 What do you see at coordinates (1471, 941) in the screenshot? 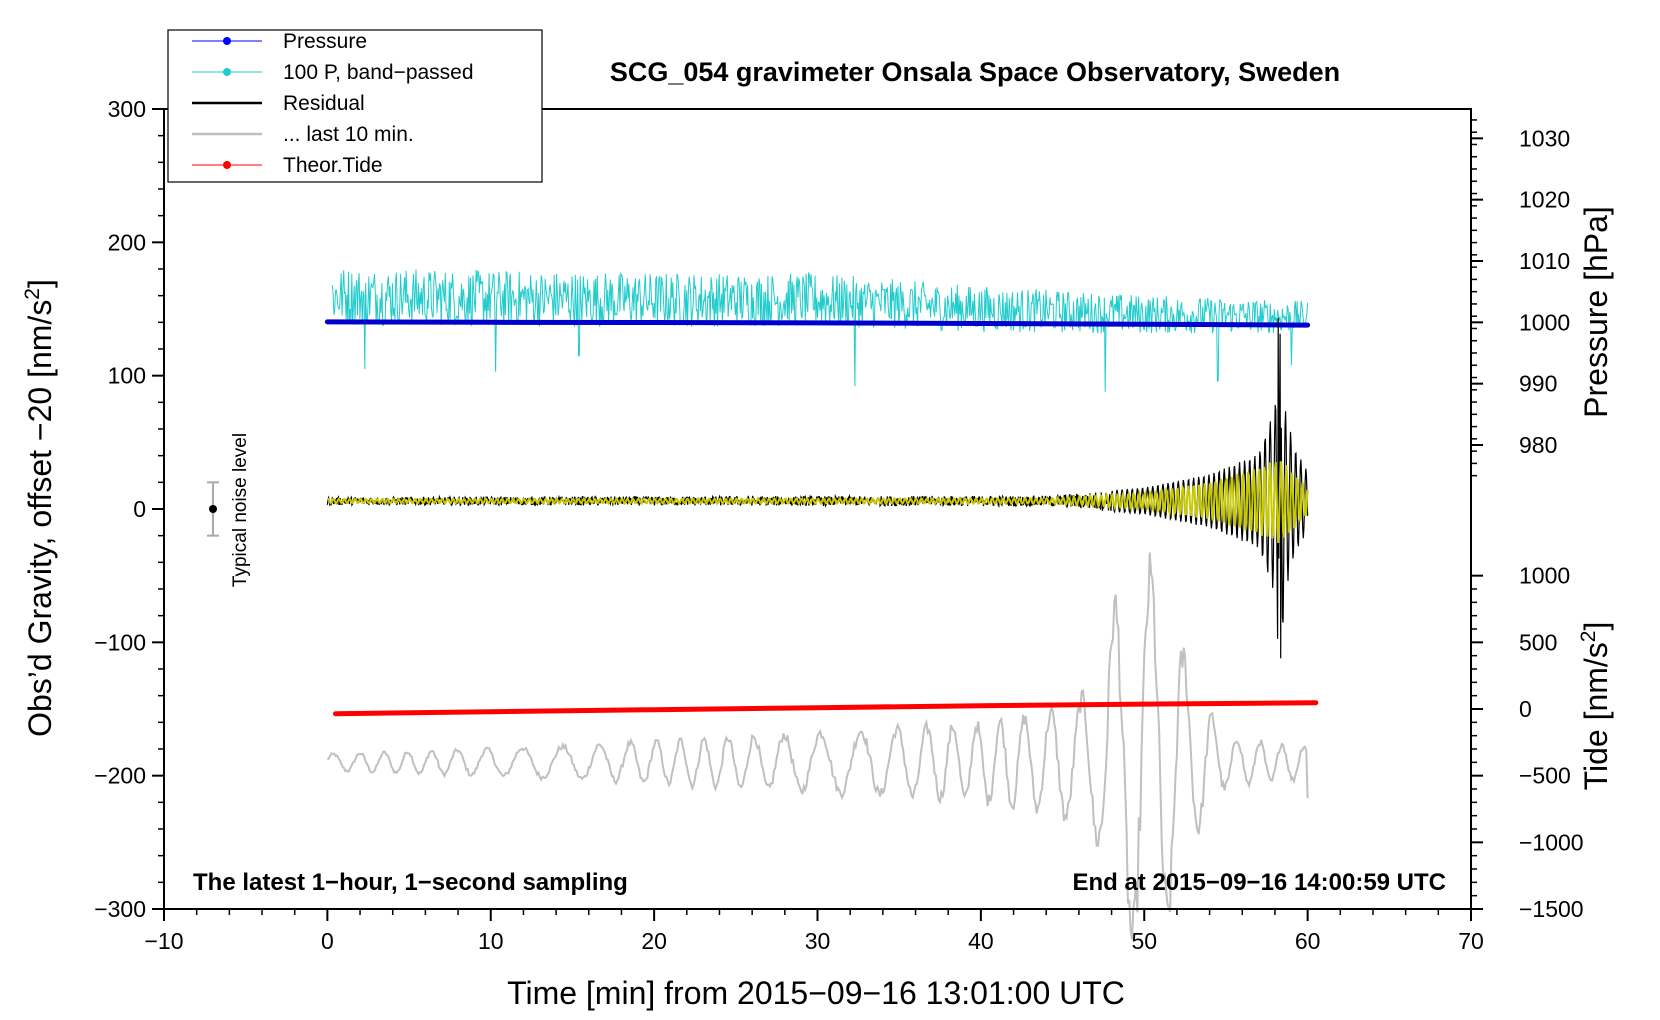
I see `x-tick-label: 70` at bounding box center [1471, 941].